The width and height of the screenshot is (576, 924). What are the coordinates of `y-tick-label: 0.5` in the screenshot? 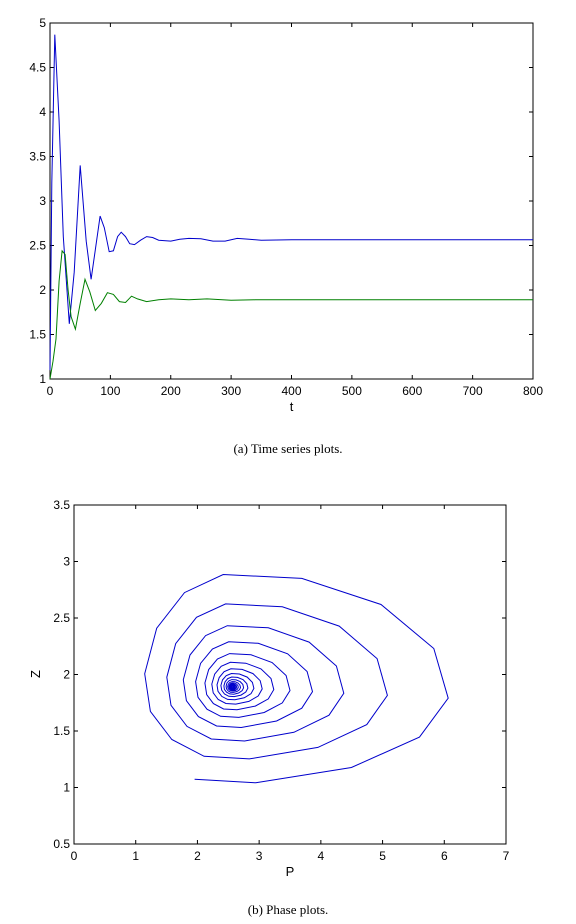 It's located at (61, 844).